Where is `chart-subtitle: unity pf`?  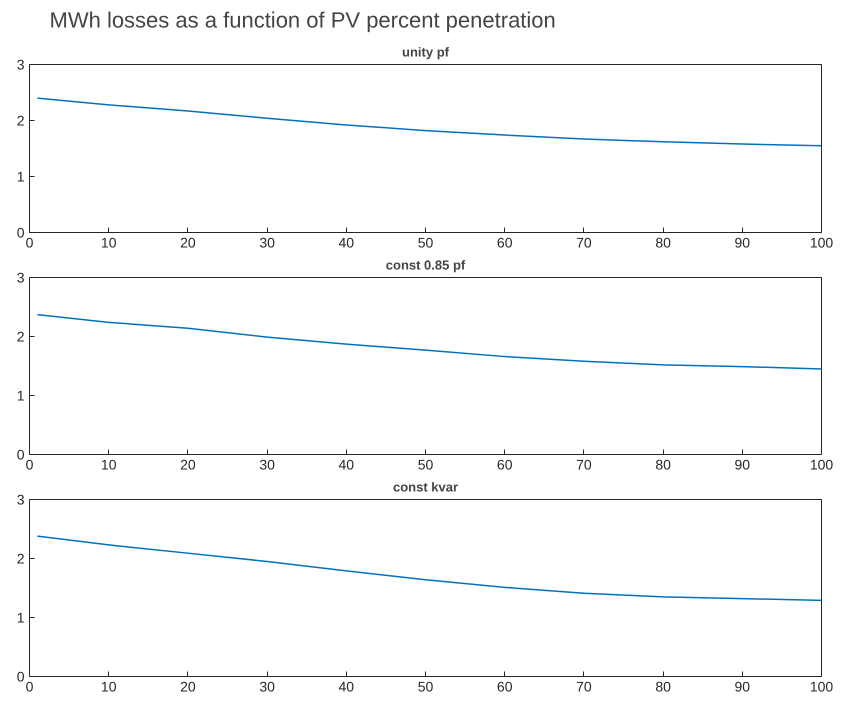 chart-subtitle: unity pf is located at coordinates (426, 52).